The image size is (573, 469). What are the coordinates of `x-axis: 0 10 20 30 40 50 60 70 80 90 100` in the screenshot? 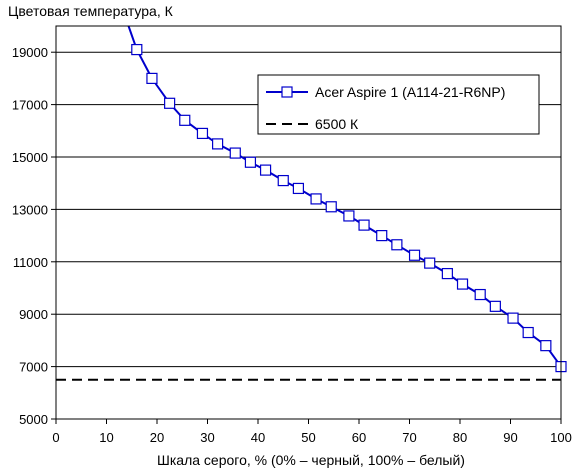 It's located at (312, 432).